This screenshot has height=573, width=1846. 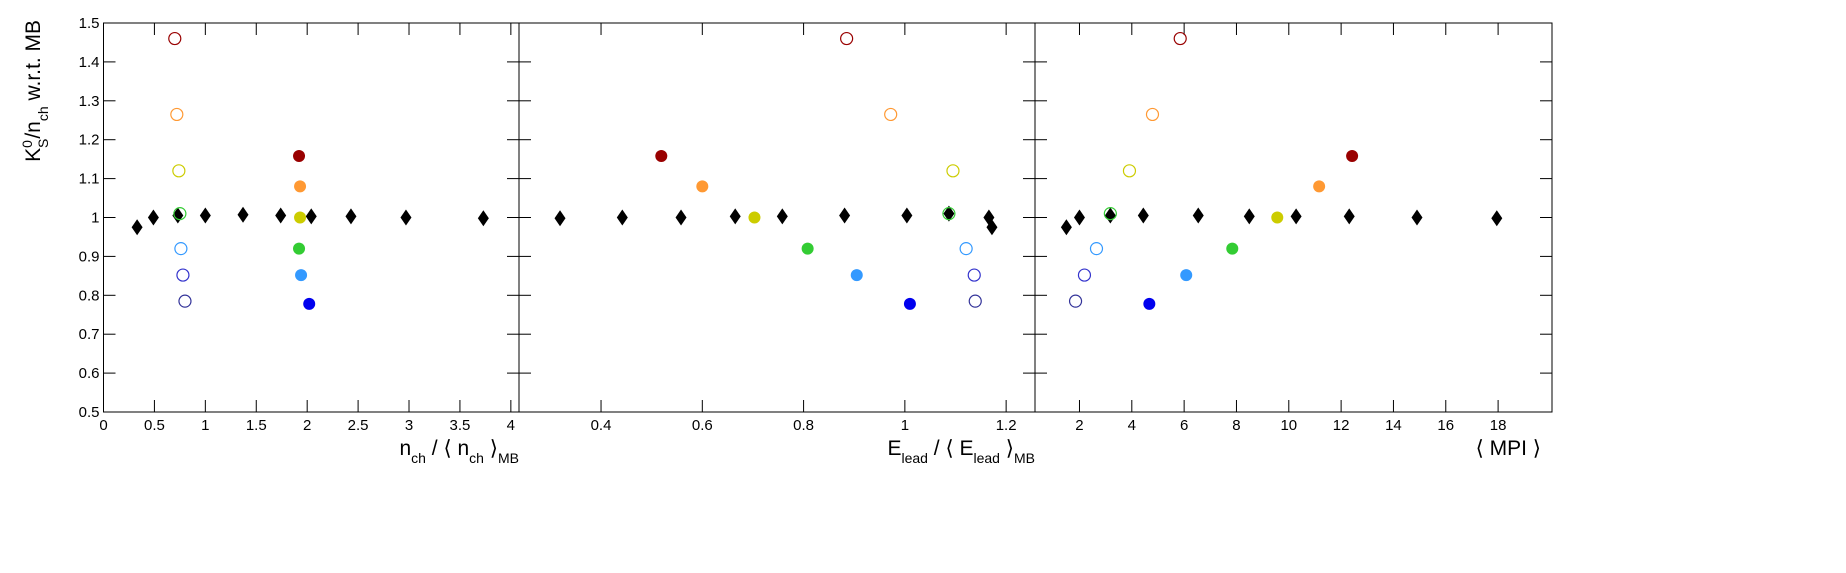 I want to click on x-tick-label: 14, so click(x=1393, y=425).